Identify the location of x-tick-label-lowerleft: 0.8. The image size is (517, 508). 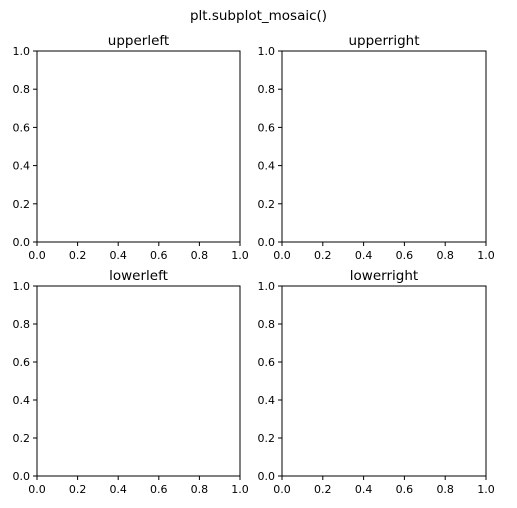
(200, 489).